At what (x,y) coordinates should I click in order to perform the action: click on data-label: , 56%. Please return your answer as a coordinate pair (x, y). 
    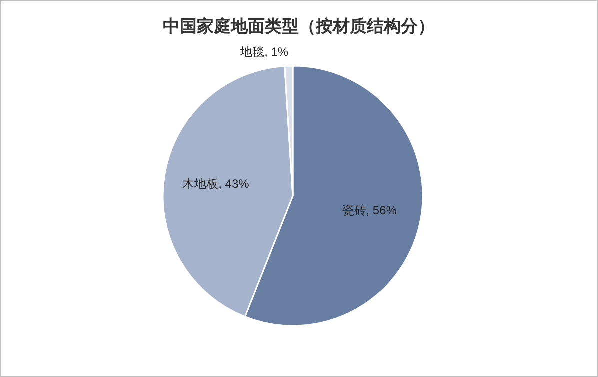
    Looking at the image, I should click on (382, 211).